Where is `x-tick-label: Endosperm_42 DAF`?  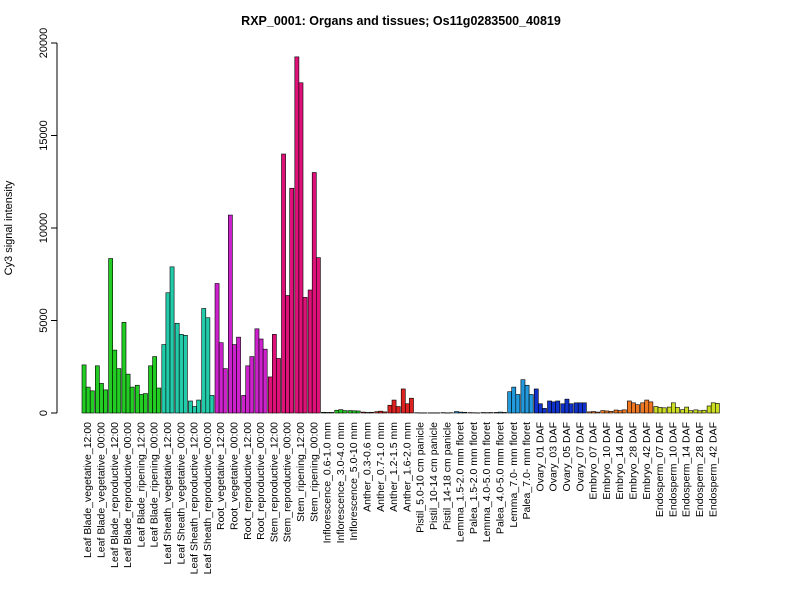
x-tick-label: Endosperm_42 DAF is located at coordinates (713, 469).